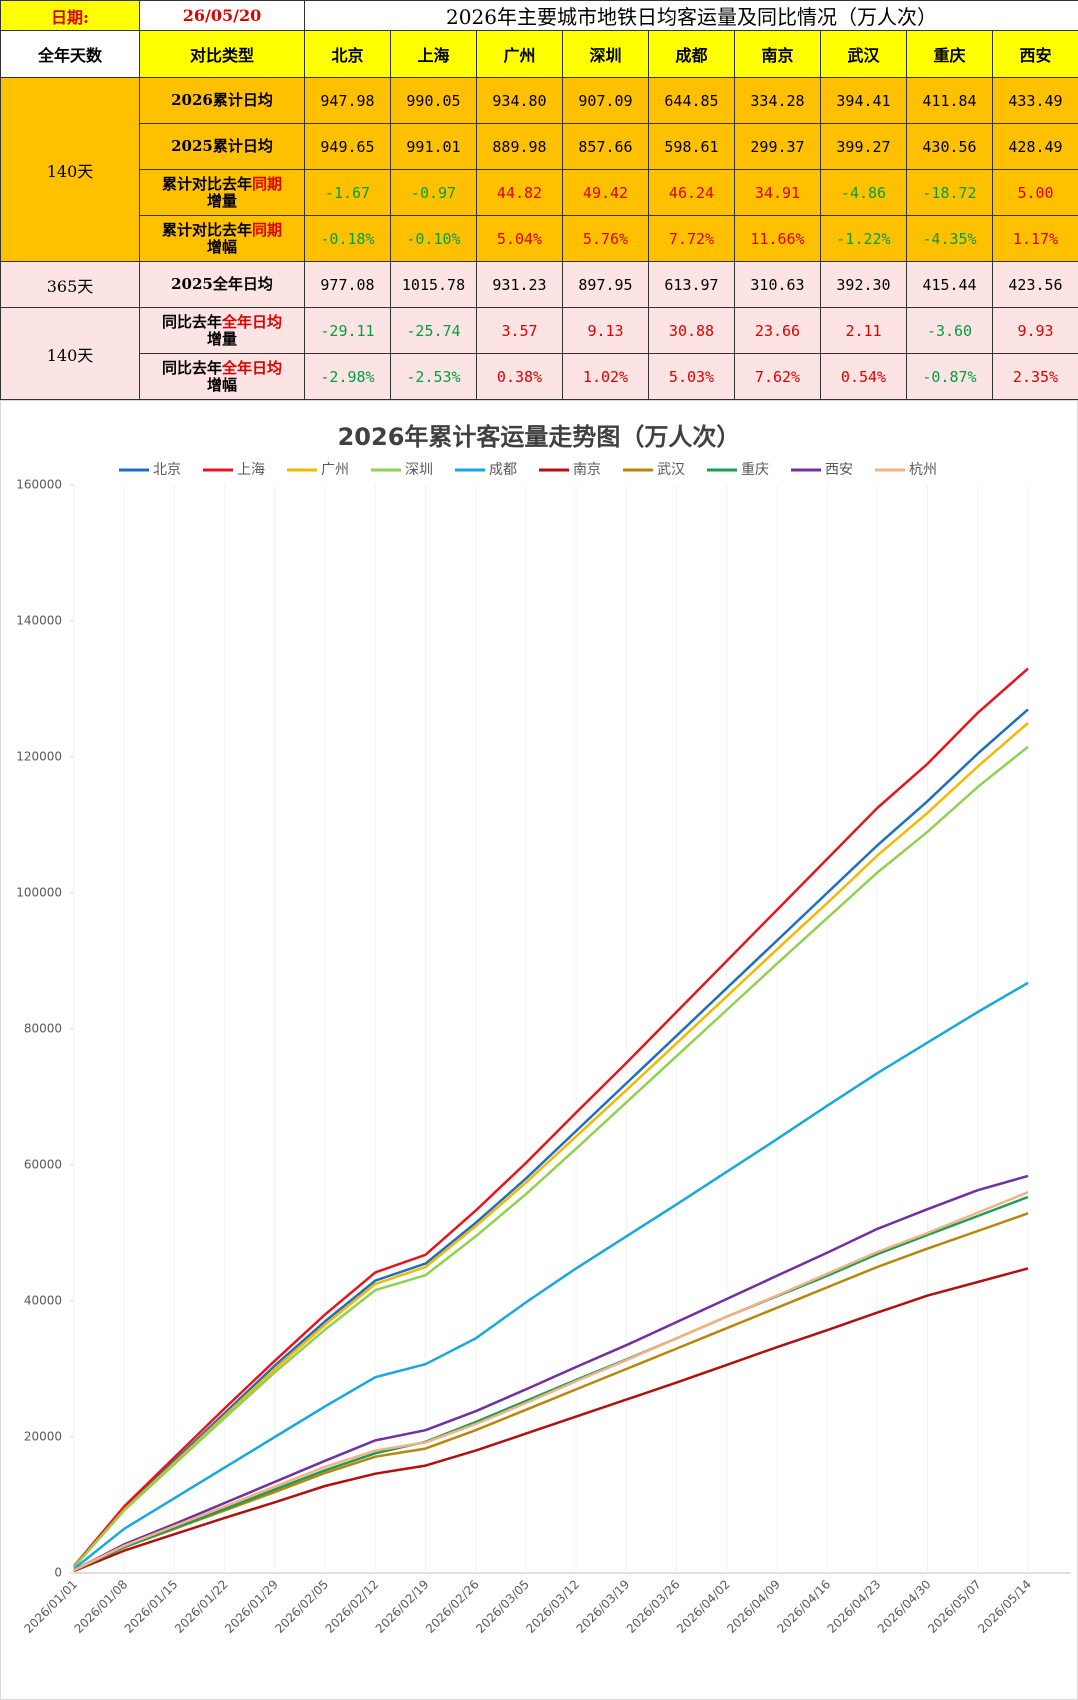 Image resolution: width=1078 pixels, height=1700 pixels. I want to click on legend-label: 武汉, so click(671, 470).